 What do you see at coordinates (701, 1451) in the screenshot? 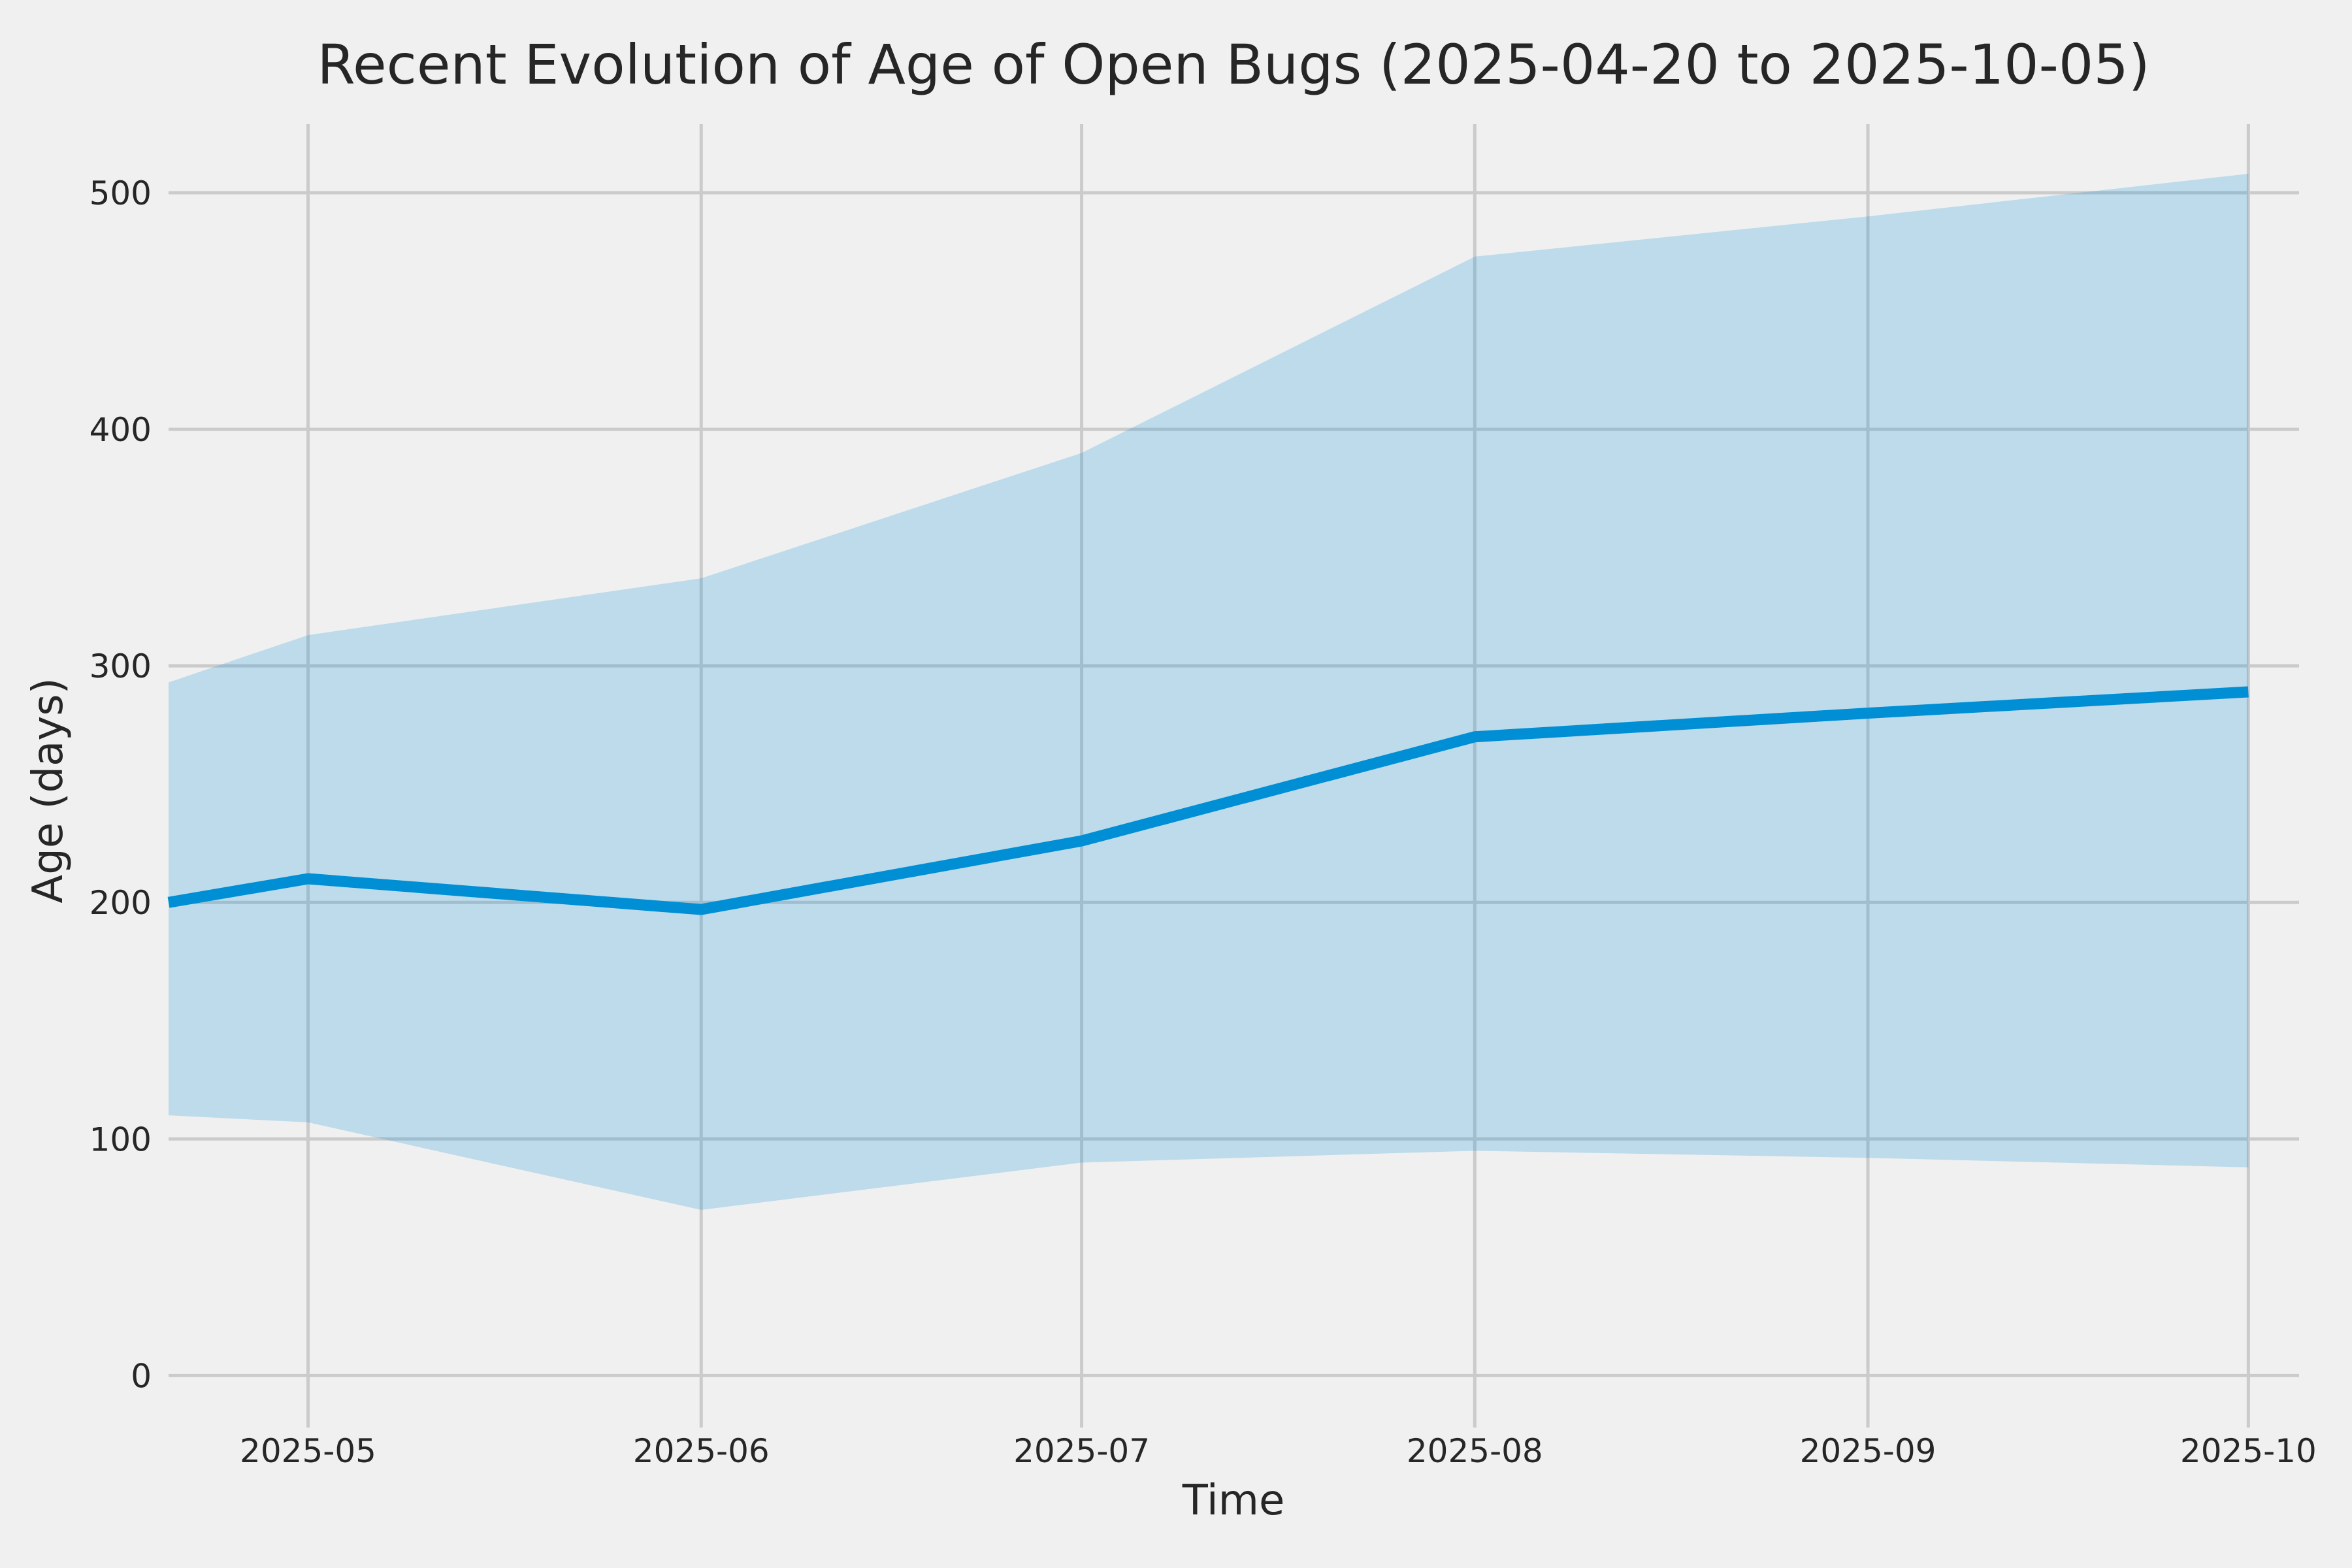
I see `x-tick-label: 2025-06` at bounding box center [701, 1451].